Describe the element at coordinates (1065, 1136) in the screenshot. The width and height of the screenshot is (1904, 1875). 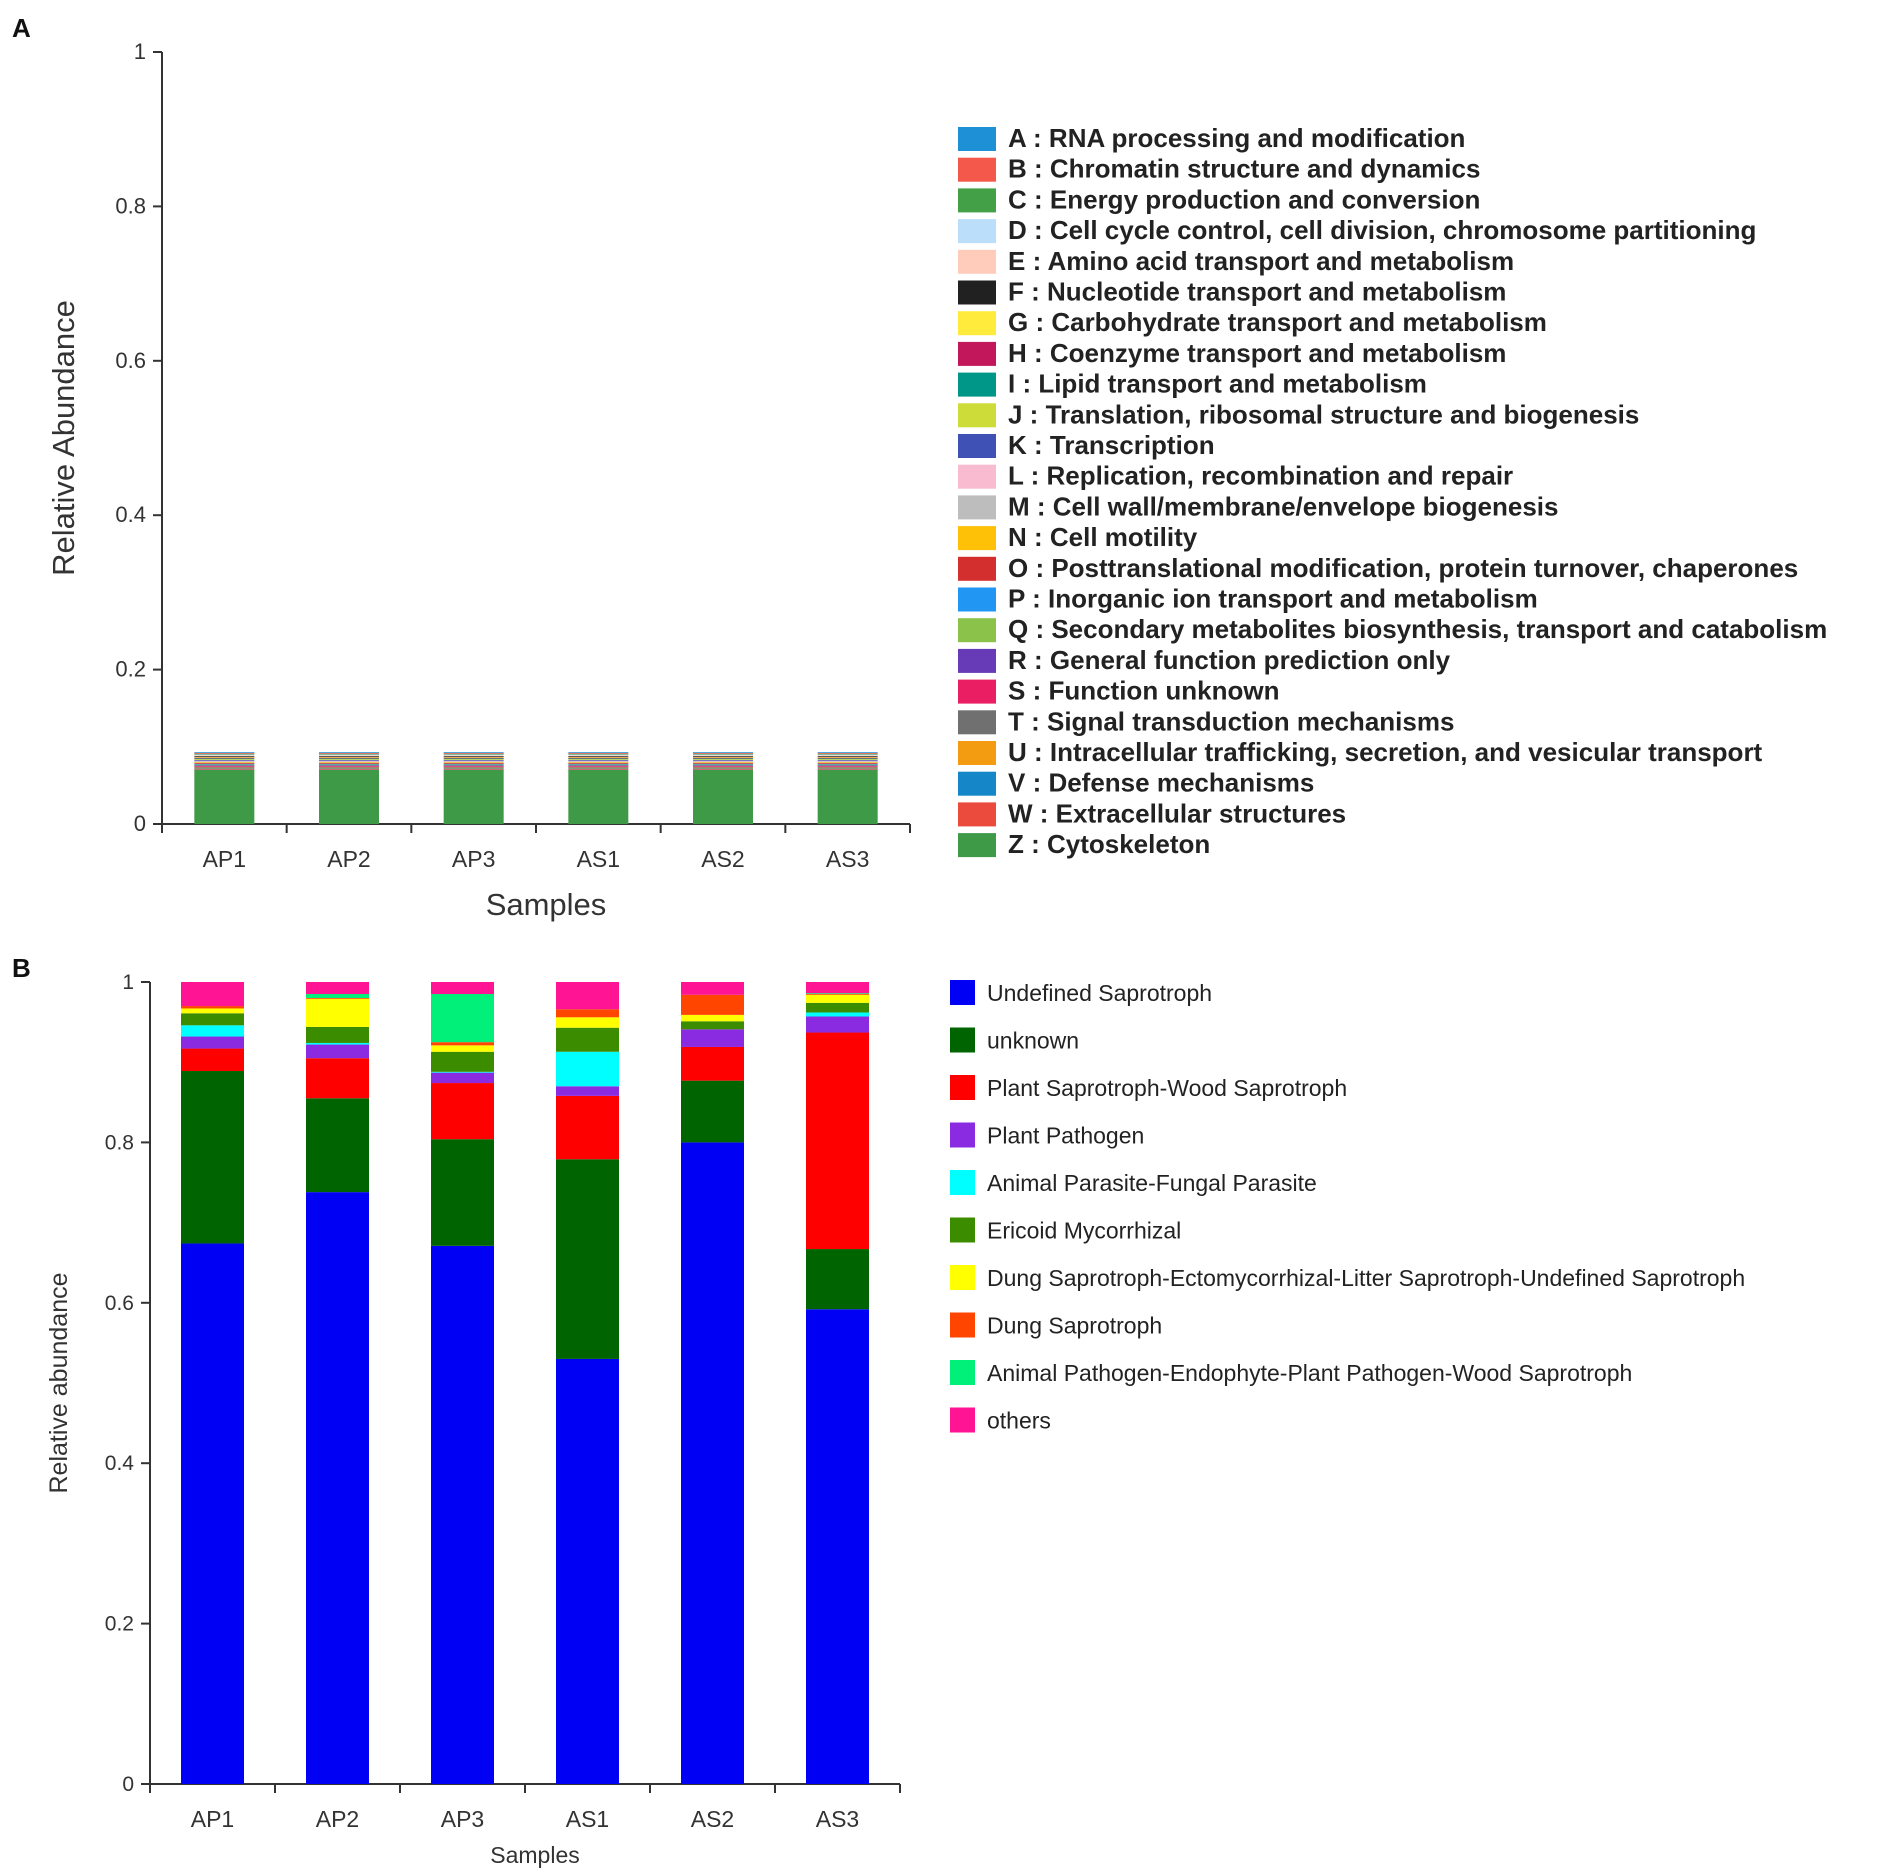
I see `legend-label-b: Plant Pathogen` at that location.